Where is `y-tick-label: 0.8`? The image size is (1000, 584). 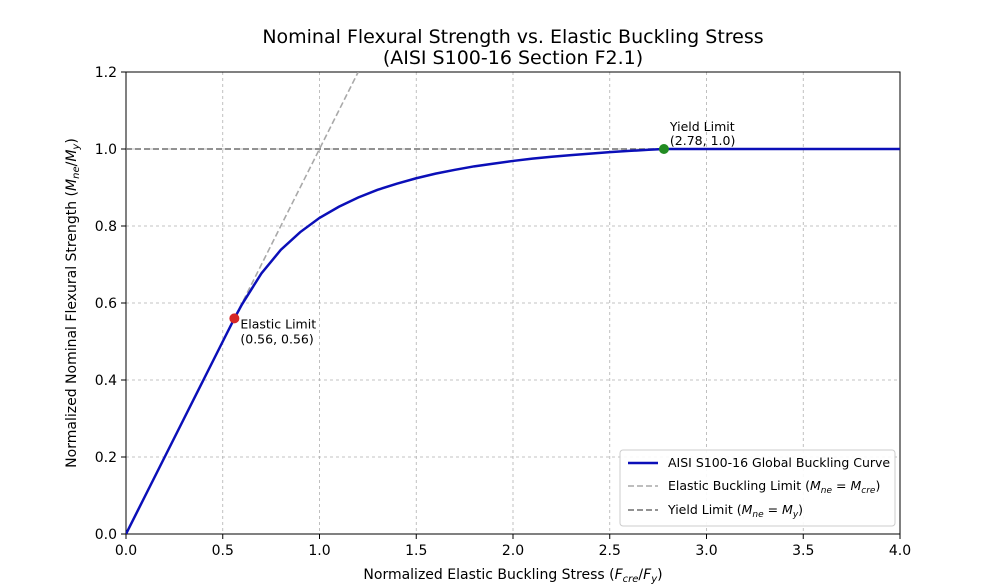
y-tick-label: 0.8 is located at coordinates (106, 227).